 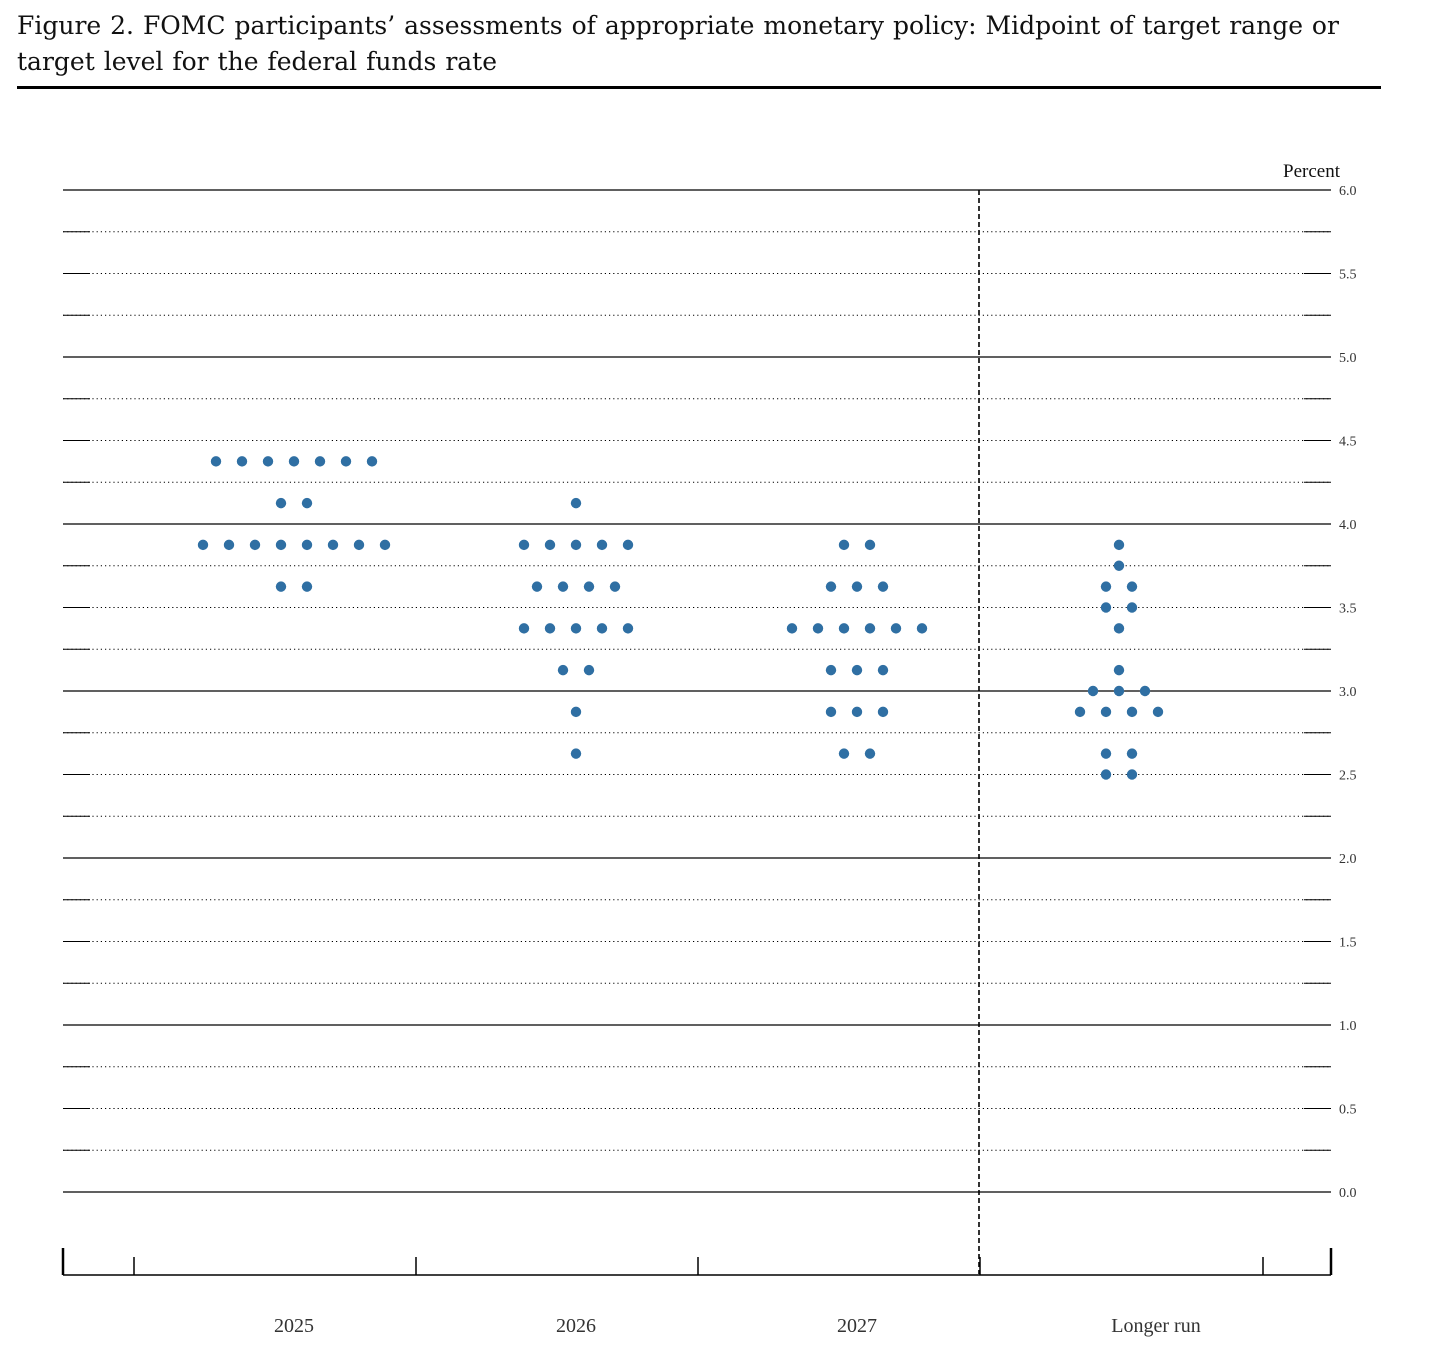 I want to click on x-category-label: 2025, so click(x=294, y=1326).